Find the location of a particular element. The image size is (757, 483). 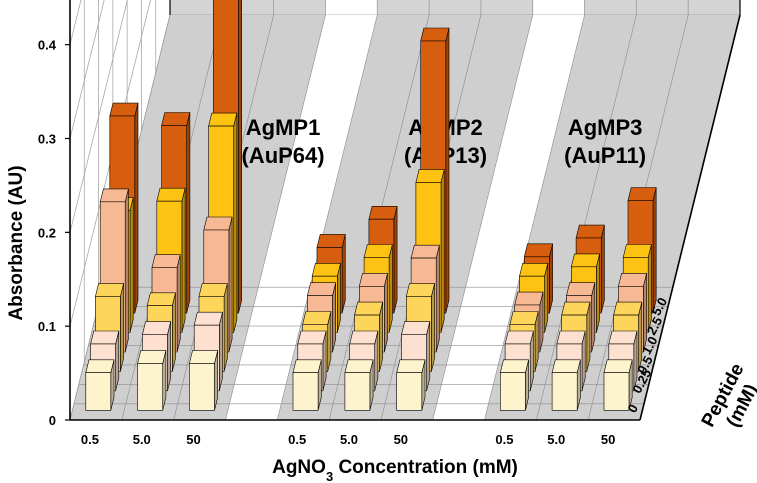

z-tick-label: 0.5 is located at coordinates (645, 364).